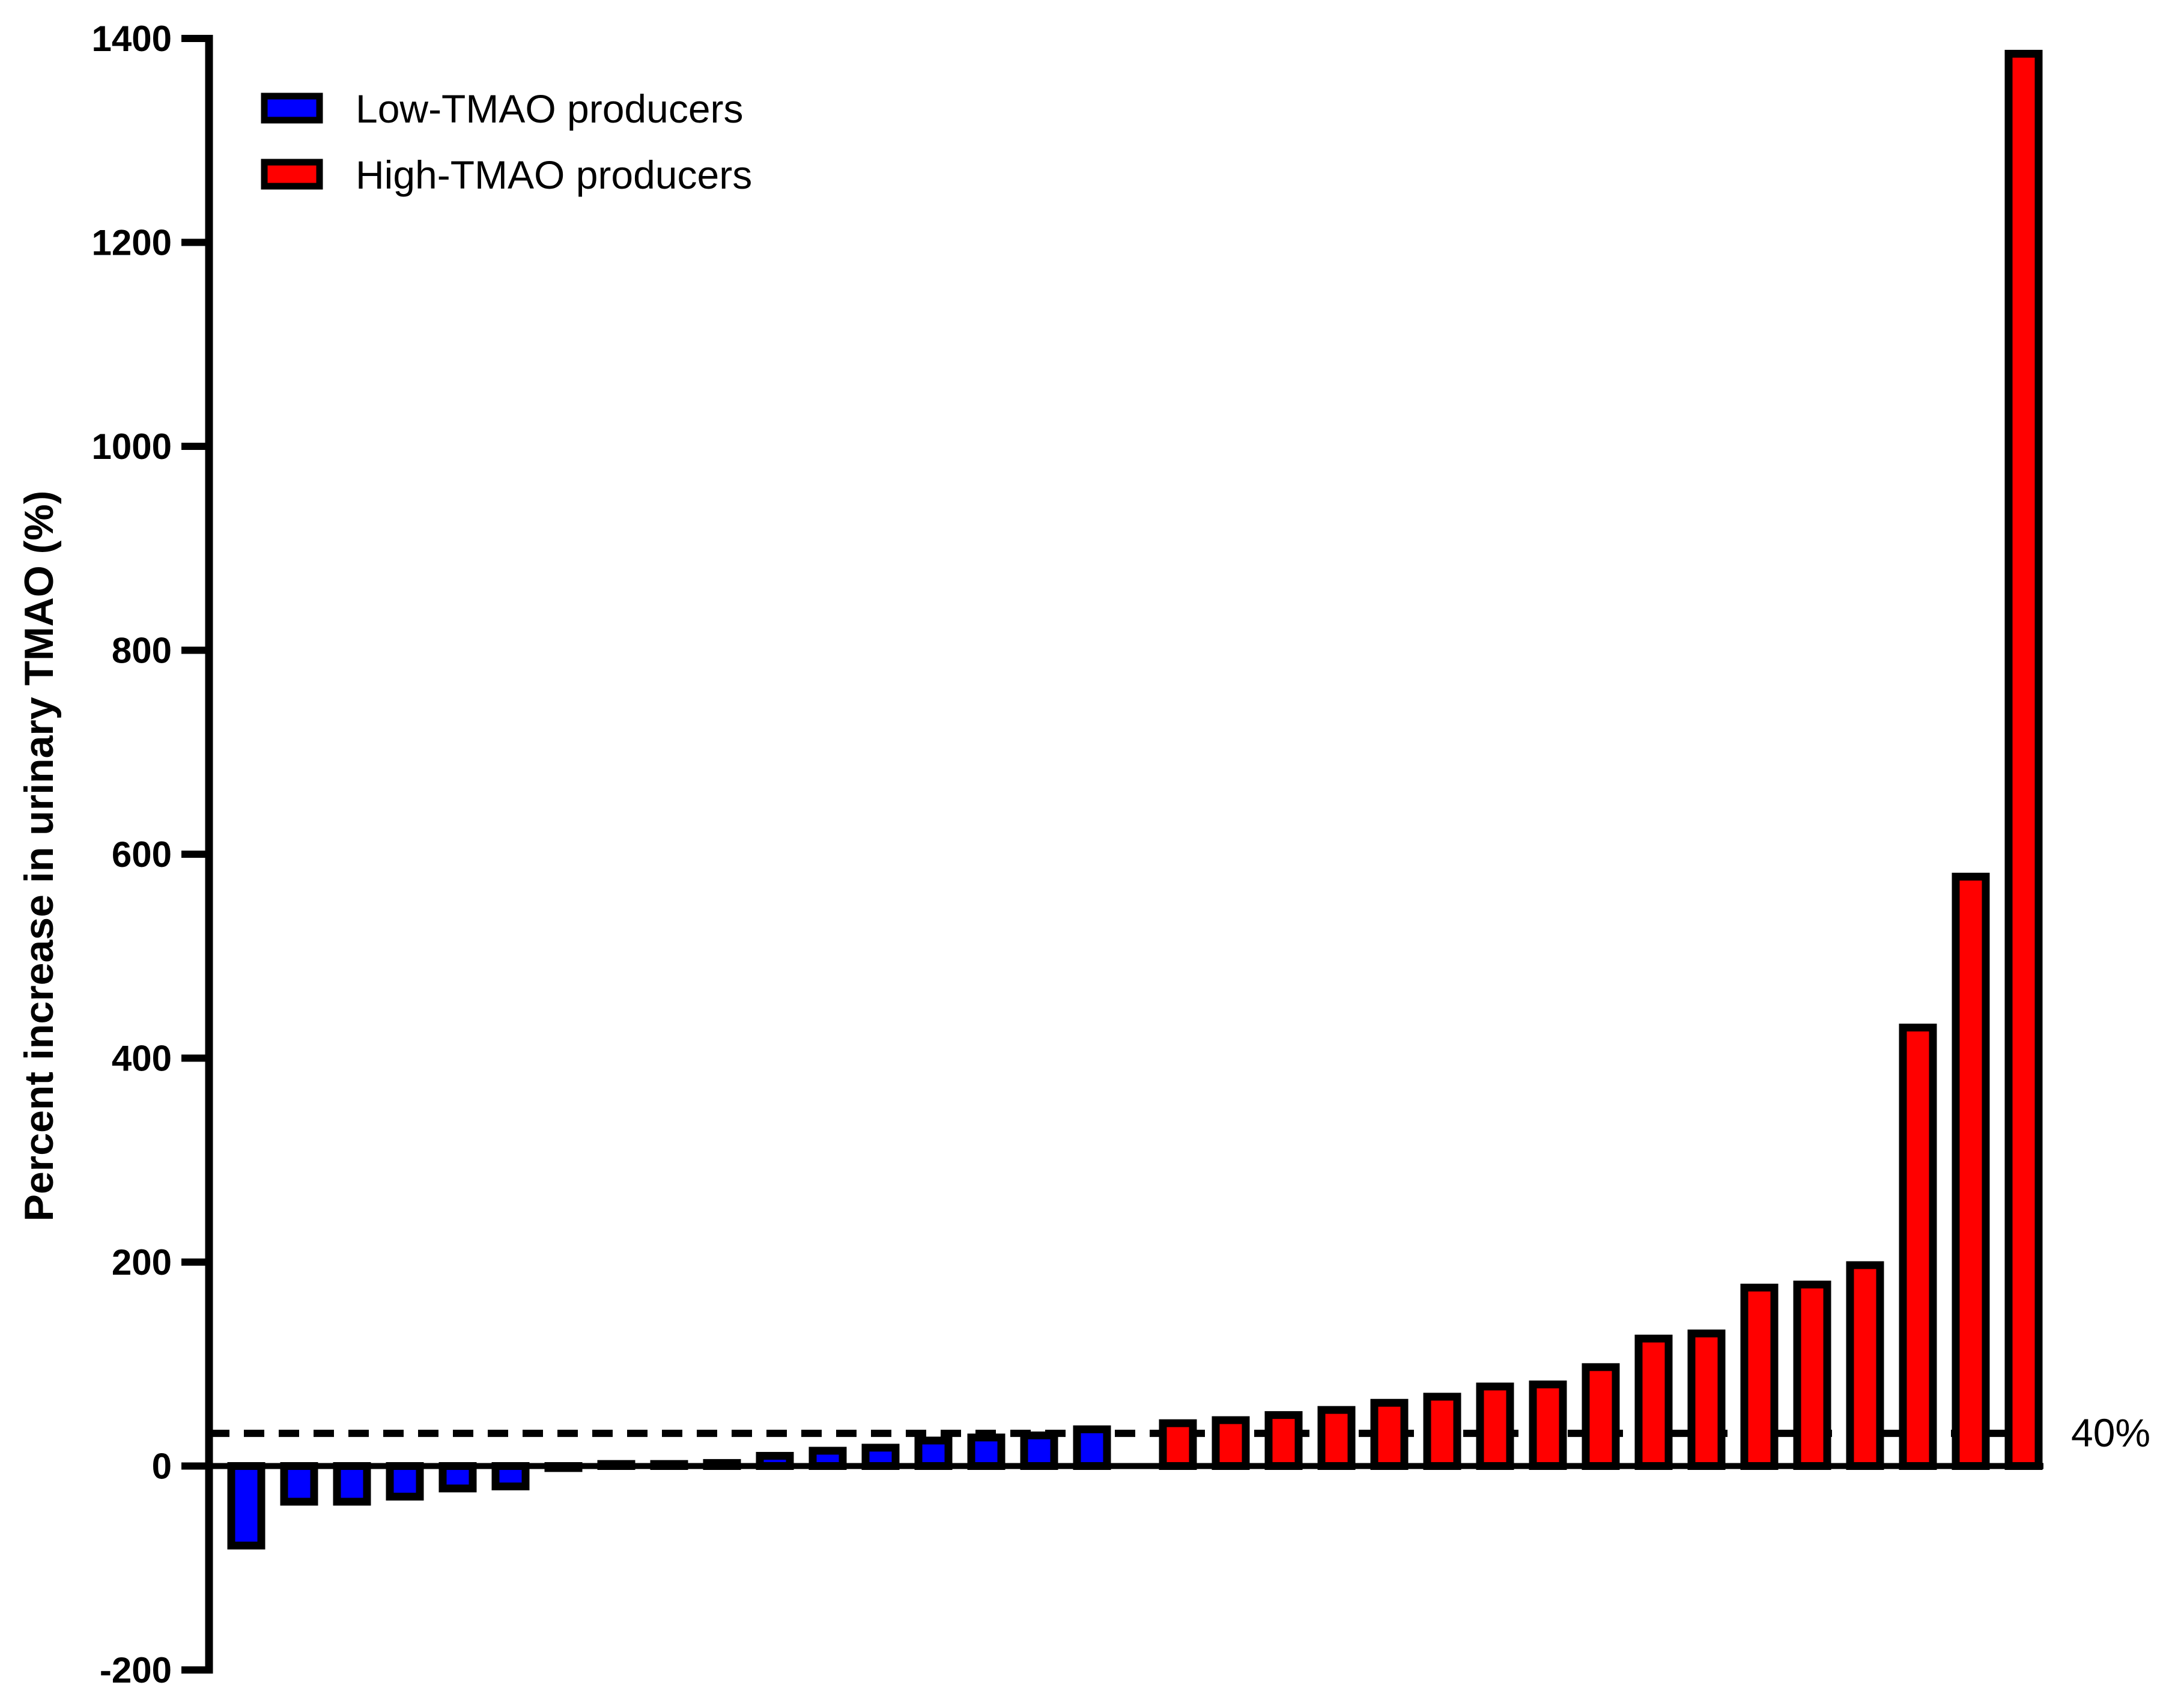 The image size is (2184, 1700). What do you see at coordinates (550, 109) in the screenshot?
I see `legend-label-low: Low-TMAO producers` at bounding box center [550, 109].